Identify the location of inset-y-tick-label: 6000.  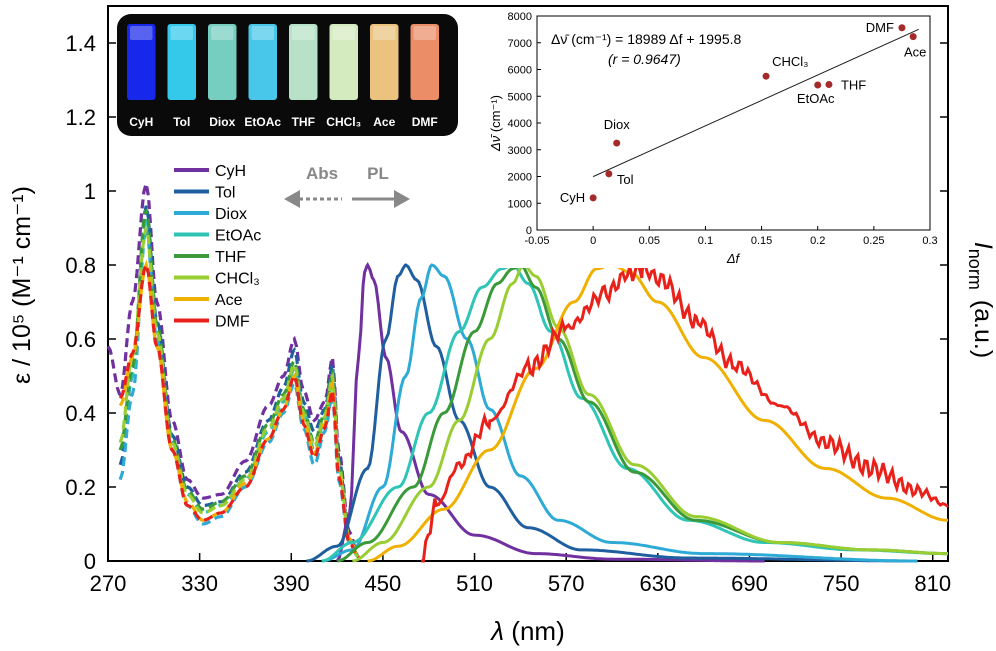
(520, 71).